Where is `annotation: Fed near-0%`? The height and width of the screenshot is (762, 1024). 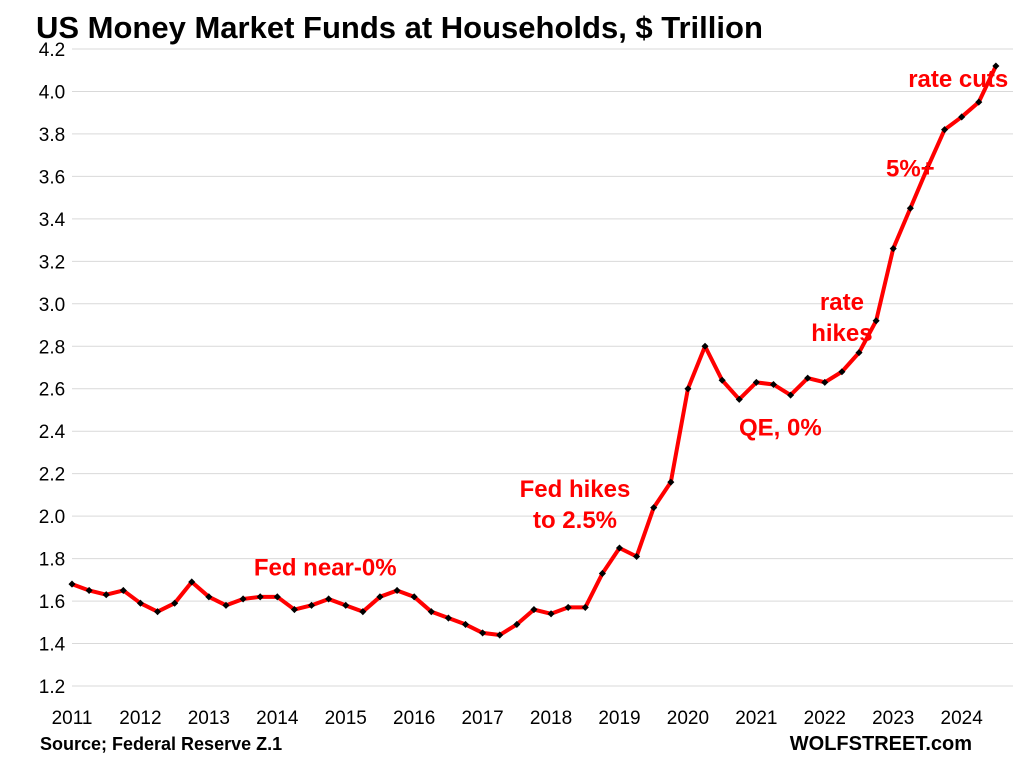 annotation: Fed near-0% is located at coordinates (325, 568).